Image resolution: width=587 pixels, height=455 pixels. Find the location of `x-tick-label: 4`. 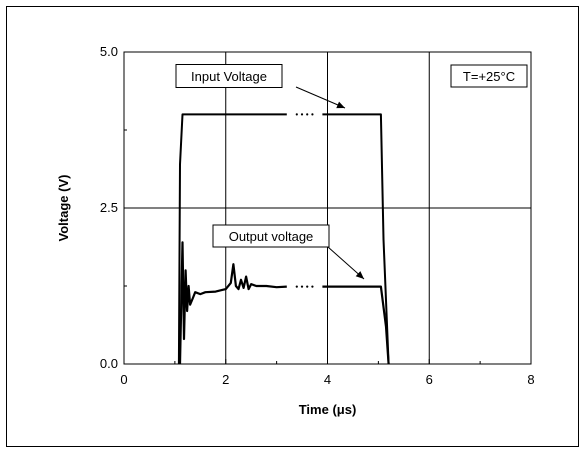

x-tick-label: 4 is located at coordinates (327, 379).